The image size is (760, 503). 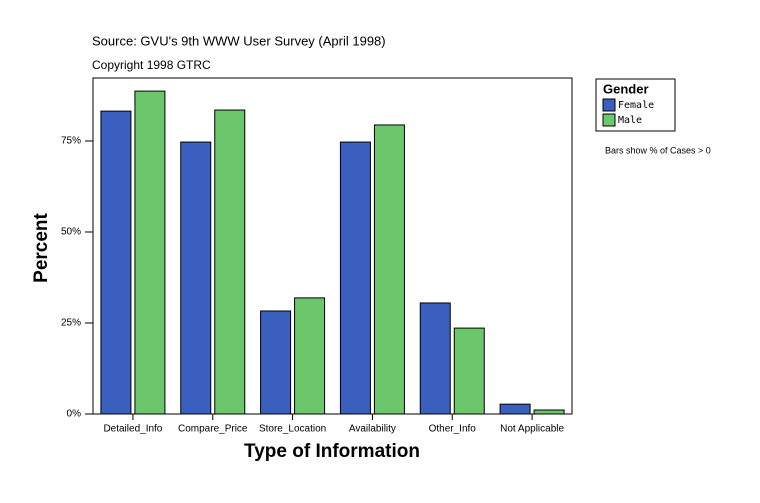 What do you see at coordinates (626, 88) in the screenshot?
I see `legend-title: Gender` at bounding box center [626, 88].